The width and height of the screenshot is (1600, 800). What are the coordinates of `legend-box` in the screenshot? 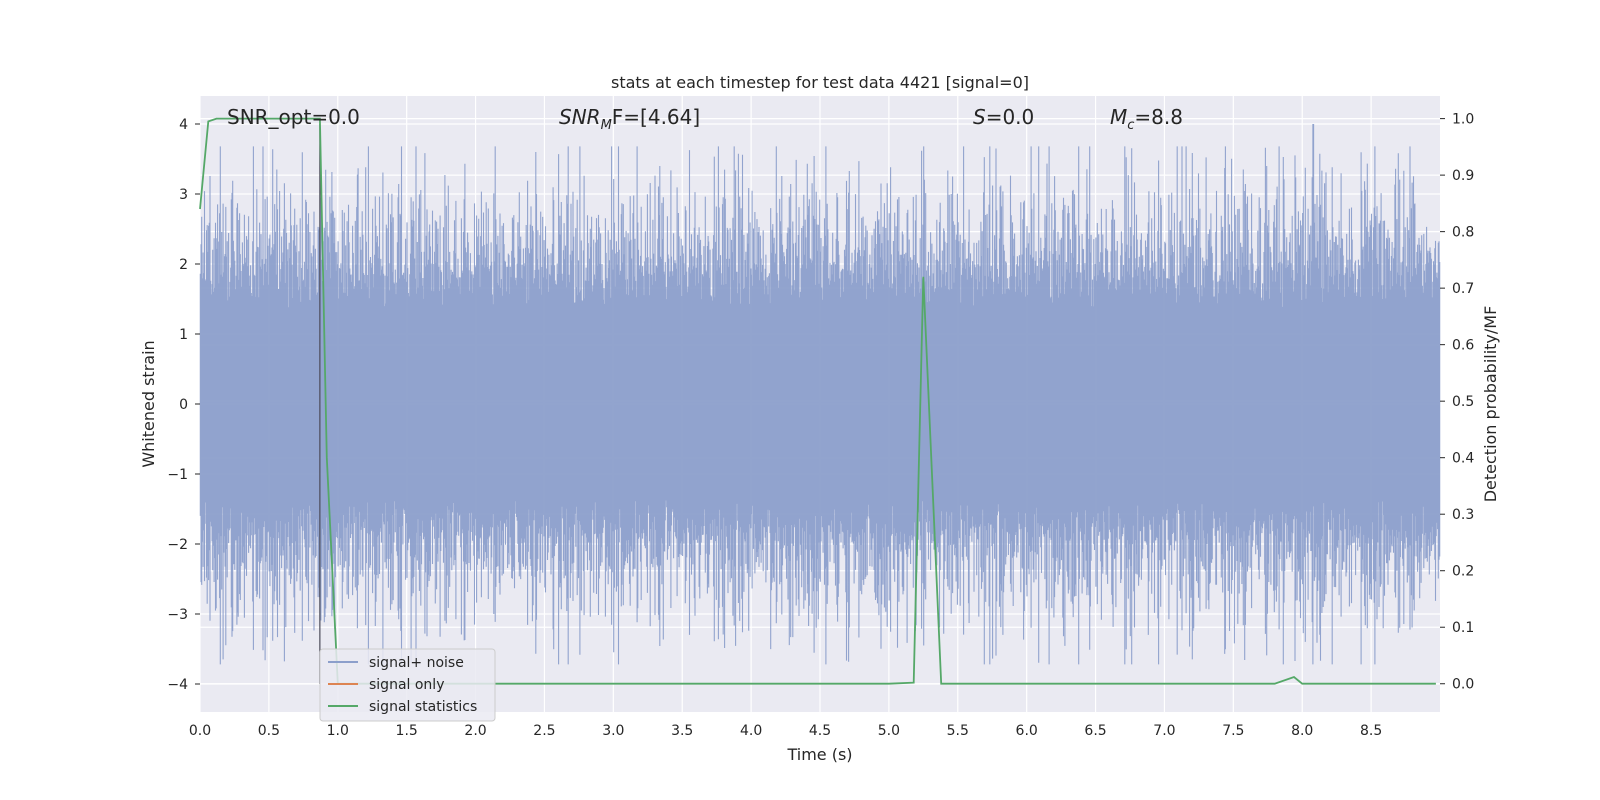 It's located at (407, 685).